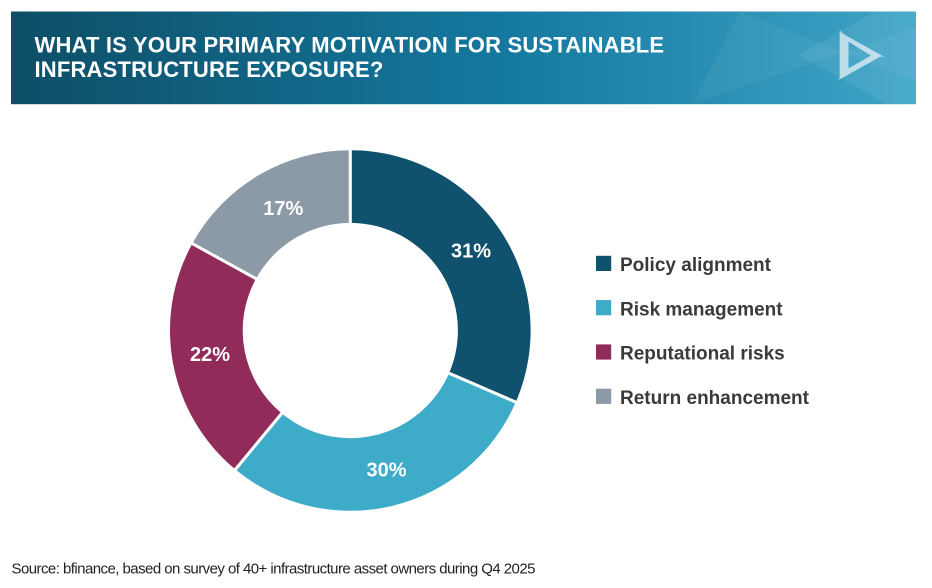  Describe the element at coordinates (210, 355) in the screenshot. I see `svg-text: 22%` at that location.